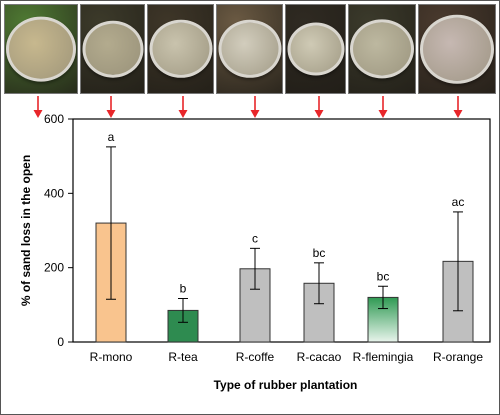 The image size is (500, 415). I want to click on x-tick-label: R-coffe, so click(255, 357).